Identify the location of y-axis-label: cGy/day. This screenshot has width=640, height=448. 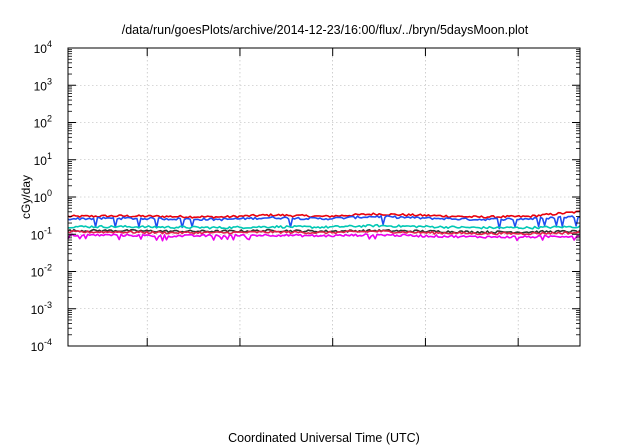
(26, 197).